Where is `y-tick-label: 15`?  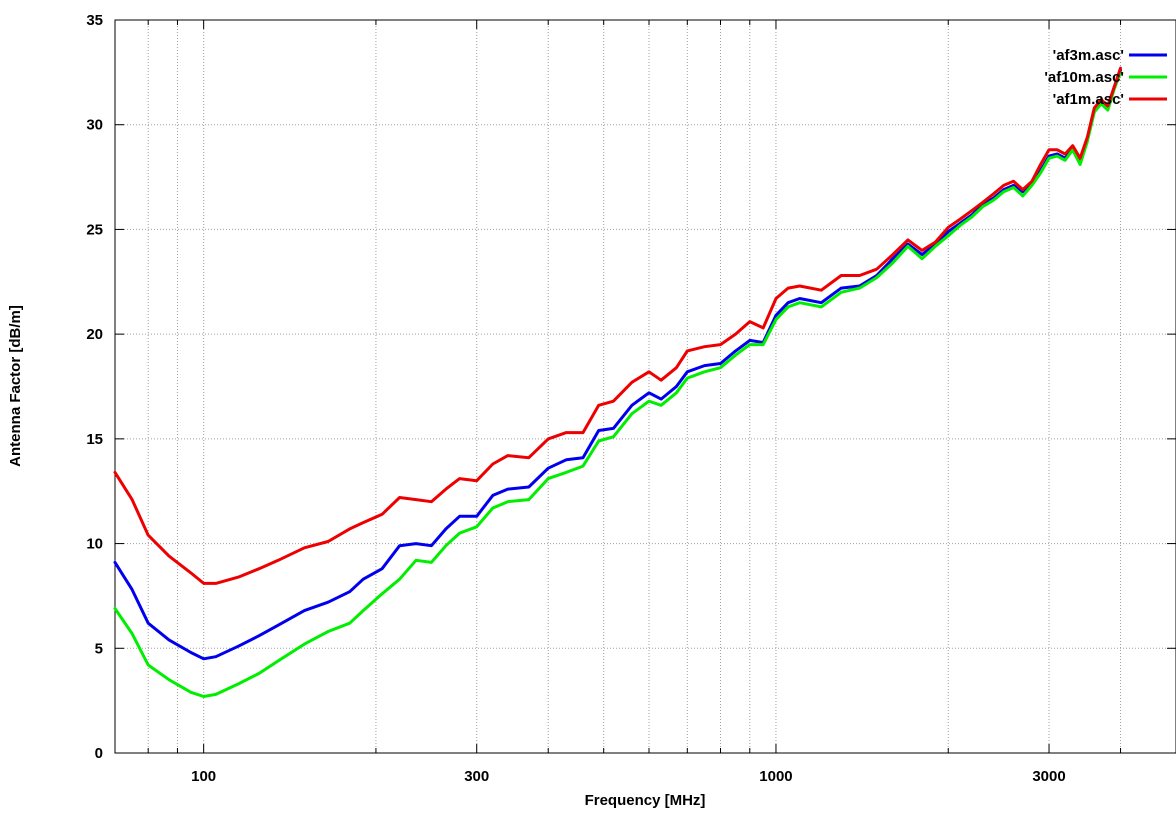 y-tick-label: 15 is located at coordinates (94, 439).